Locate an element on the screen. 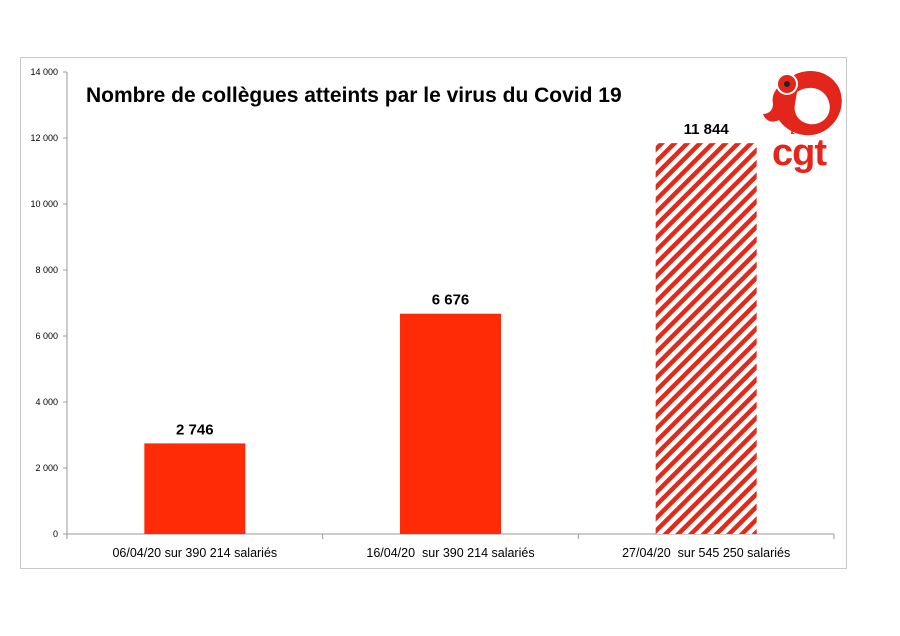  cgt-logo is located at coordinates (802, 103).